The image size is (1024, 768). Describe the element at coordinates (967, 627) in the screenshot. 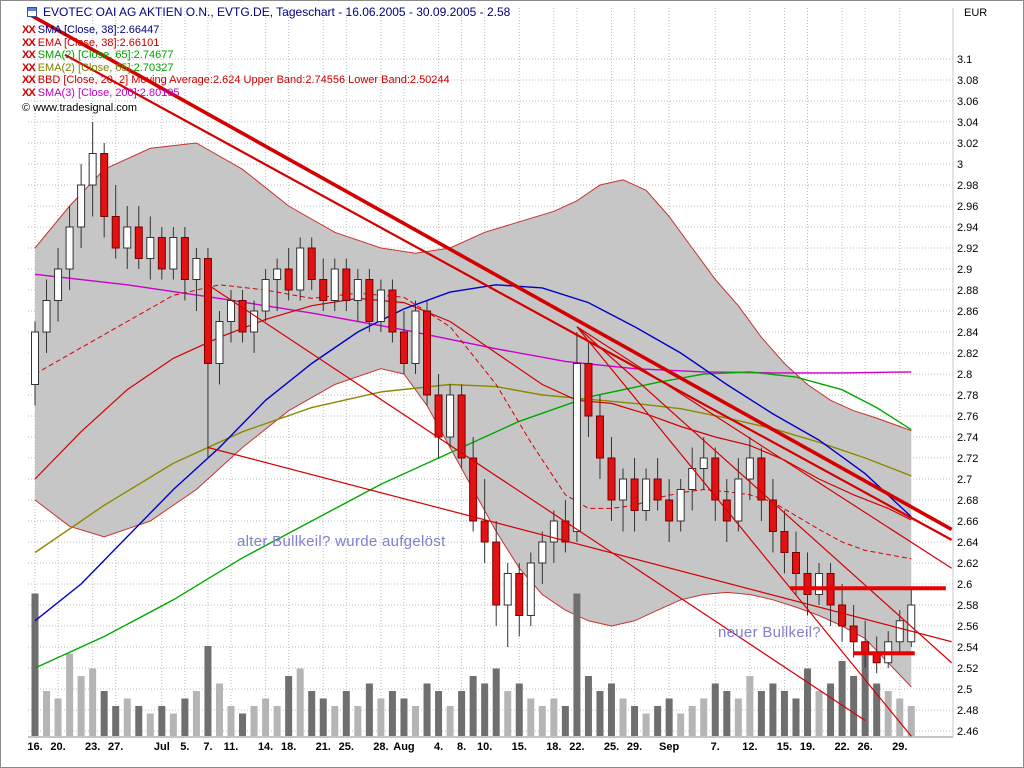

I see `svg-text: 2.56` at that location.